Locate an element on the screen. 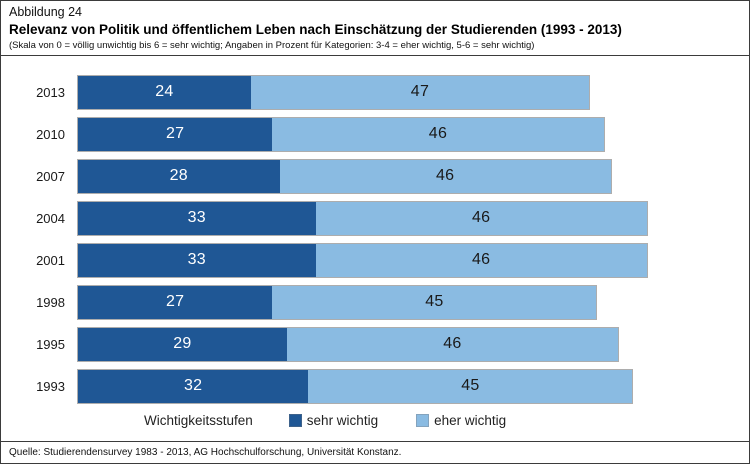 This screenshot has height=464, width=750. bar-segment-sehr-wichtig: 29 is located at coordinates (182, 344).